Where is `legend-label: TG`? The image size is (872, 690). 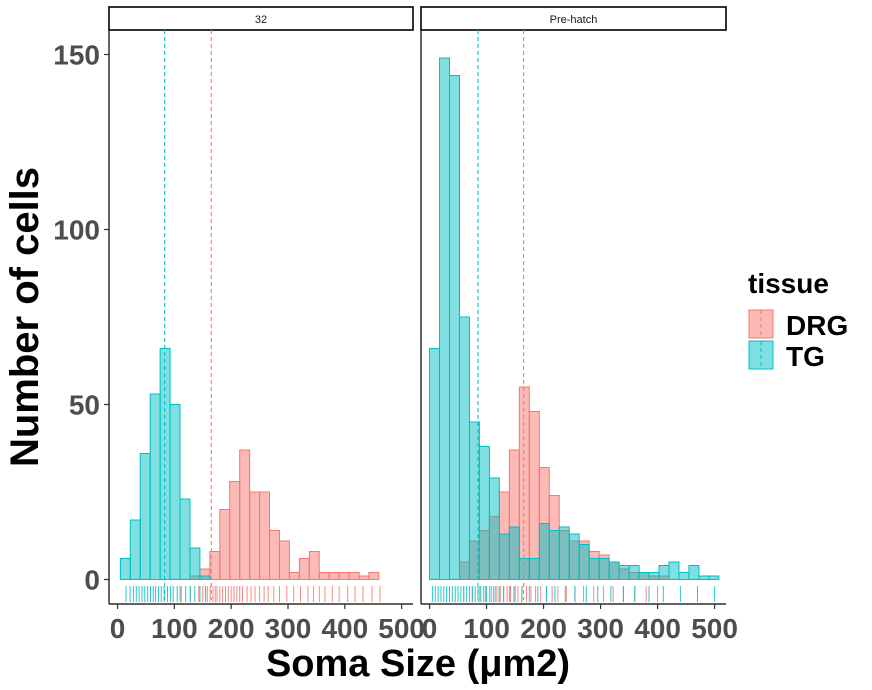 legend-label: TG is located at coordinates (805, 356).